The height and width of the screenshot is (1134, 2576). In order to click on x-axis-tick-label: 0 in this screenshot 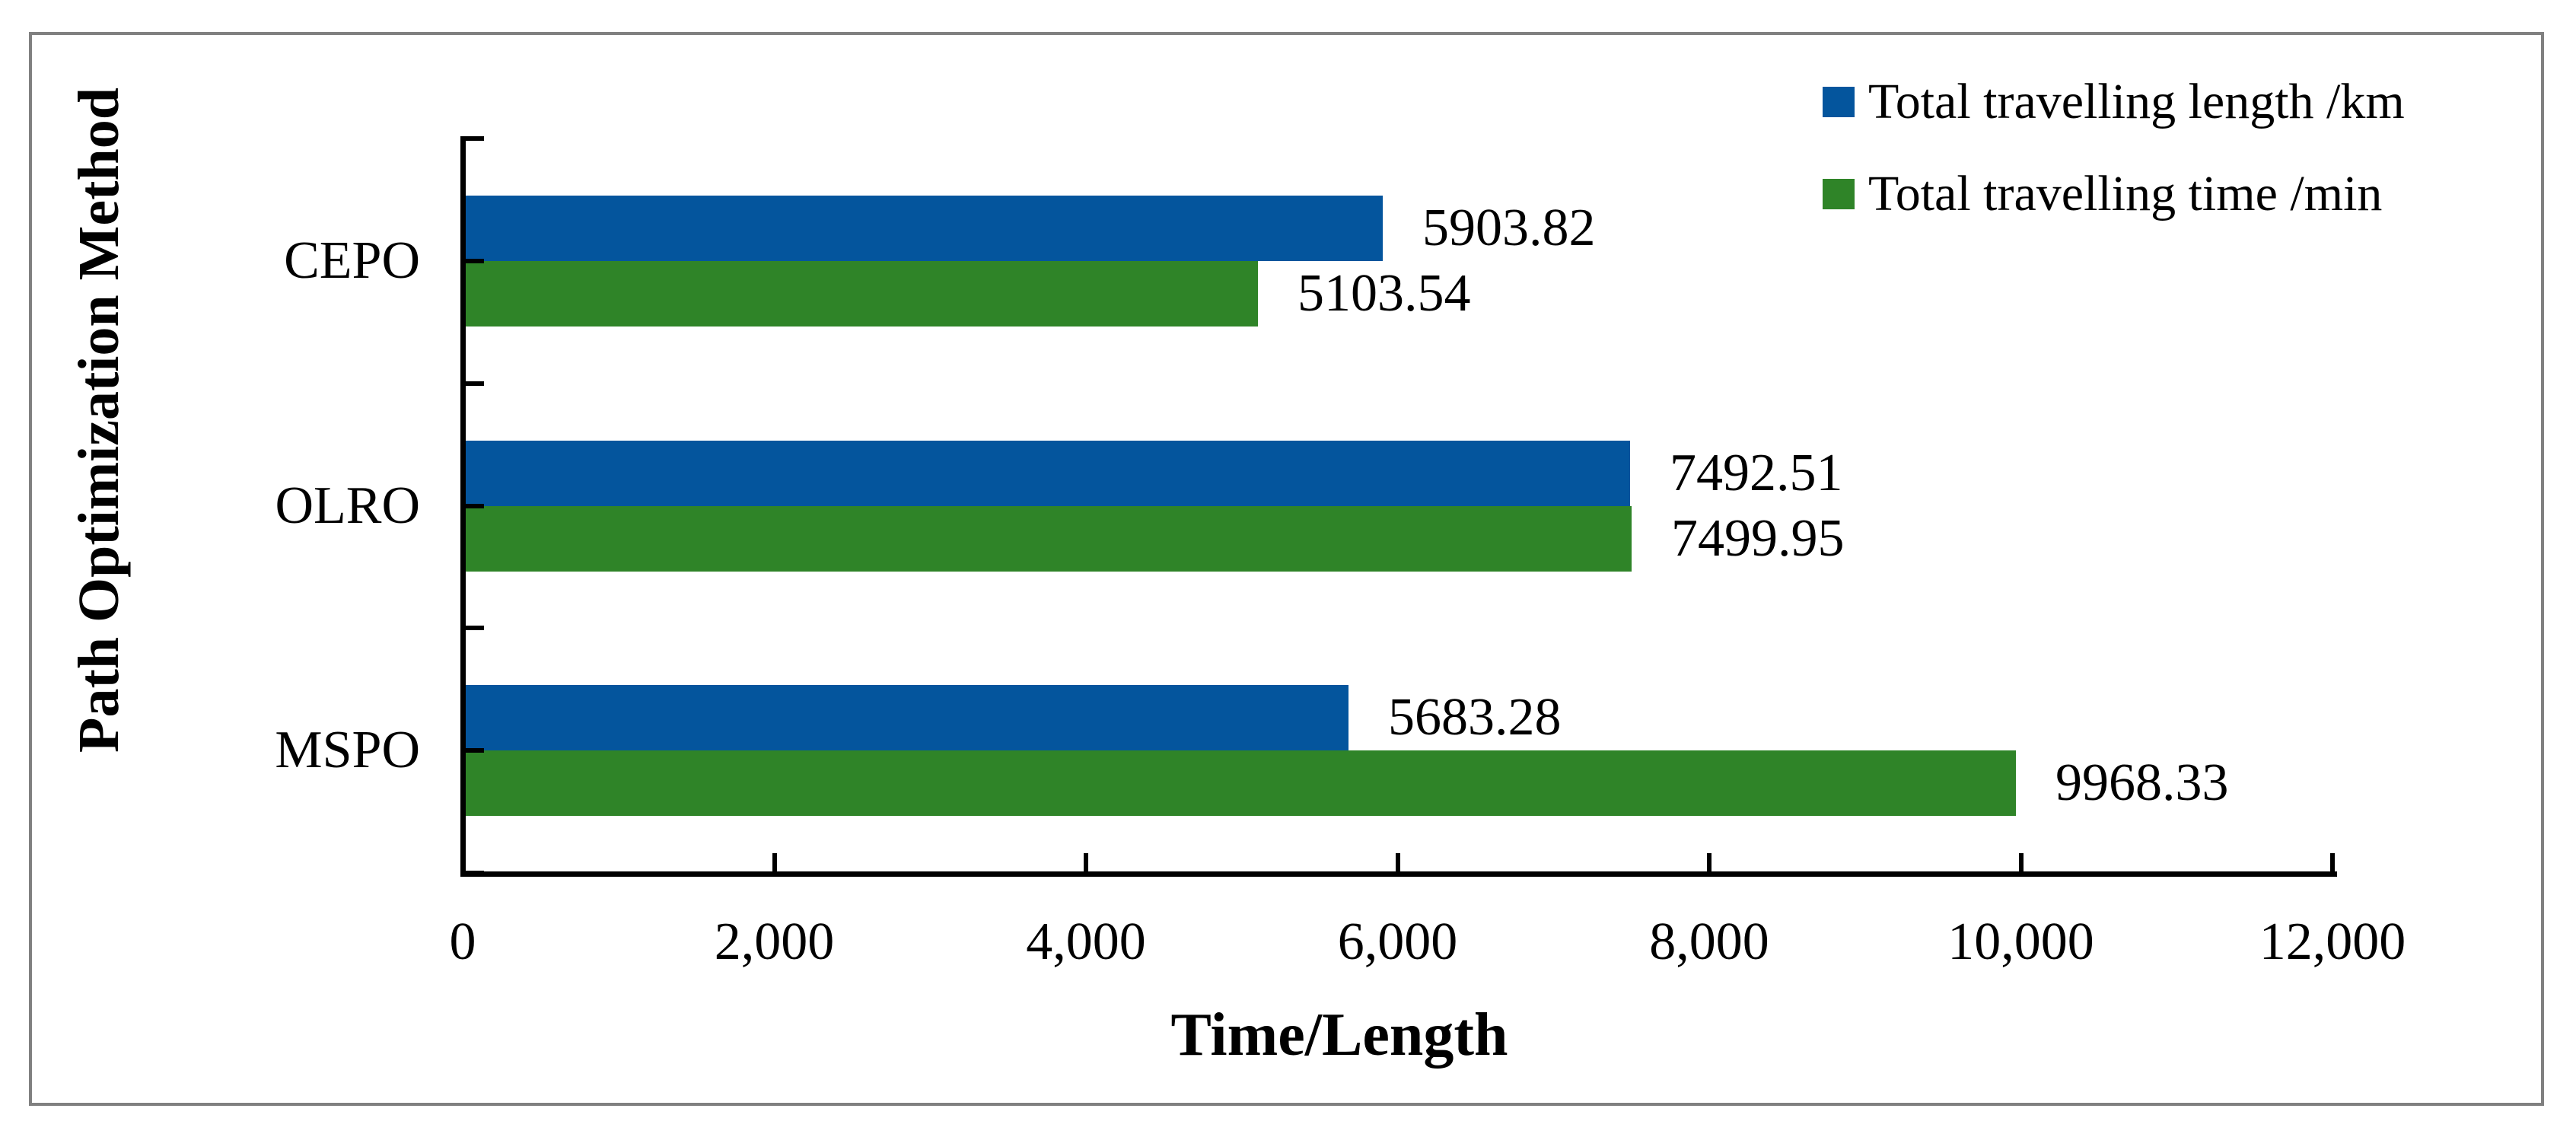, I will do `click(462, 942)`.